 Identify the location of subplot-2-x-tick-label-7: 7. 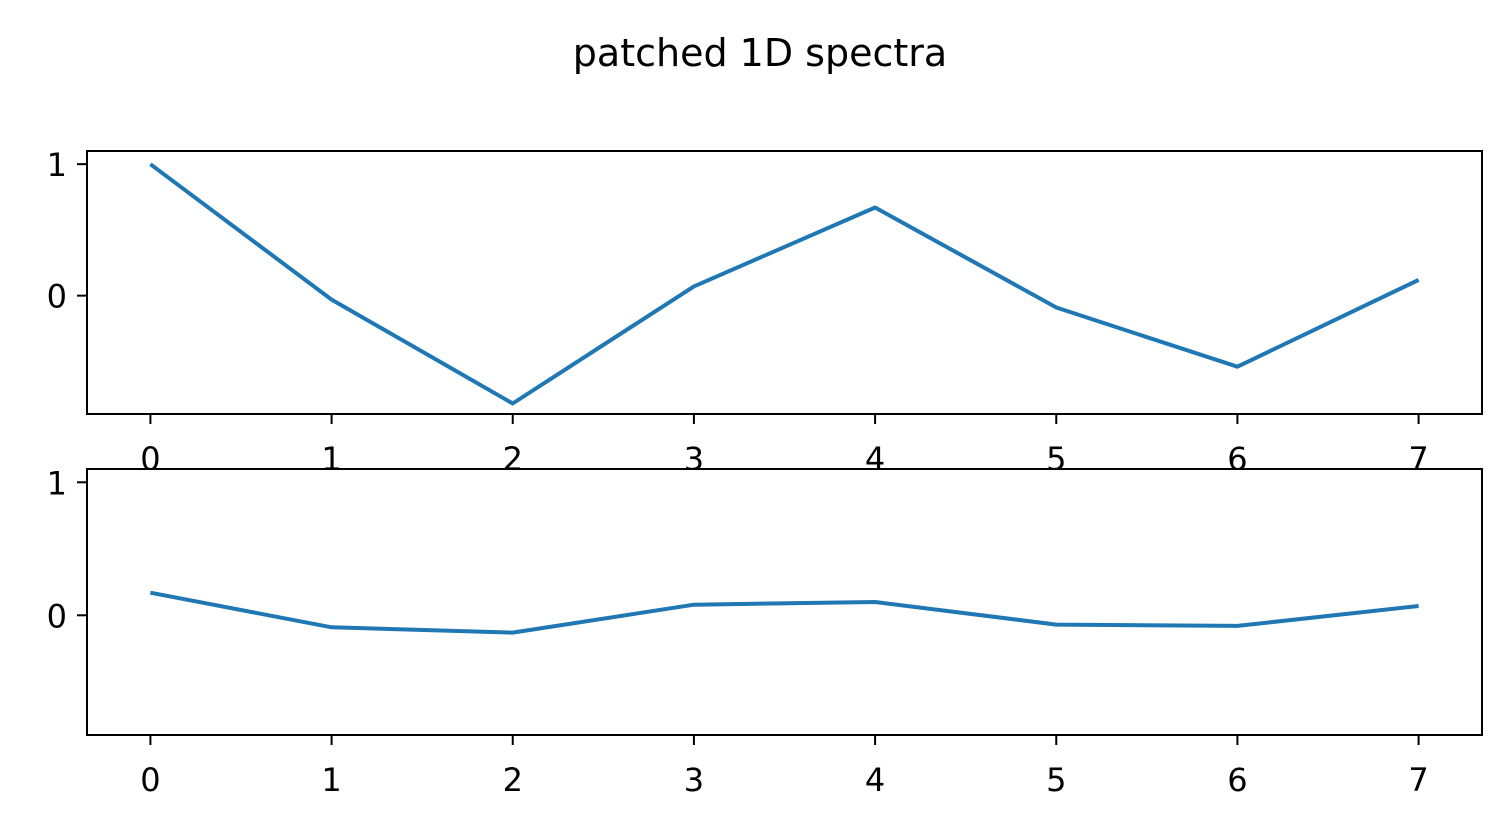
(1418, 780).